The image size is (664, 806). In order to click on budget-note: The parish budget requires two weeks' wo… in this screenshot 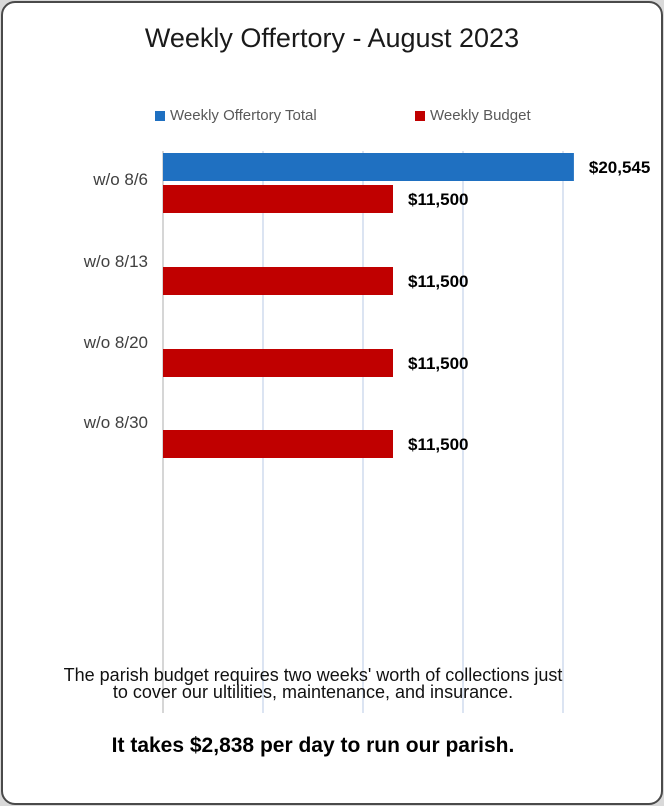, I will do `click(313, 683)`.